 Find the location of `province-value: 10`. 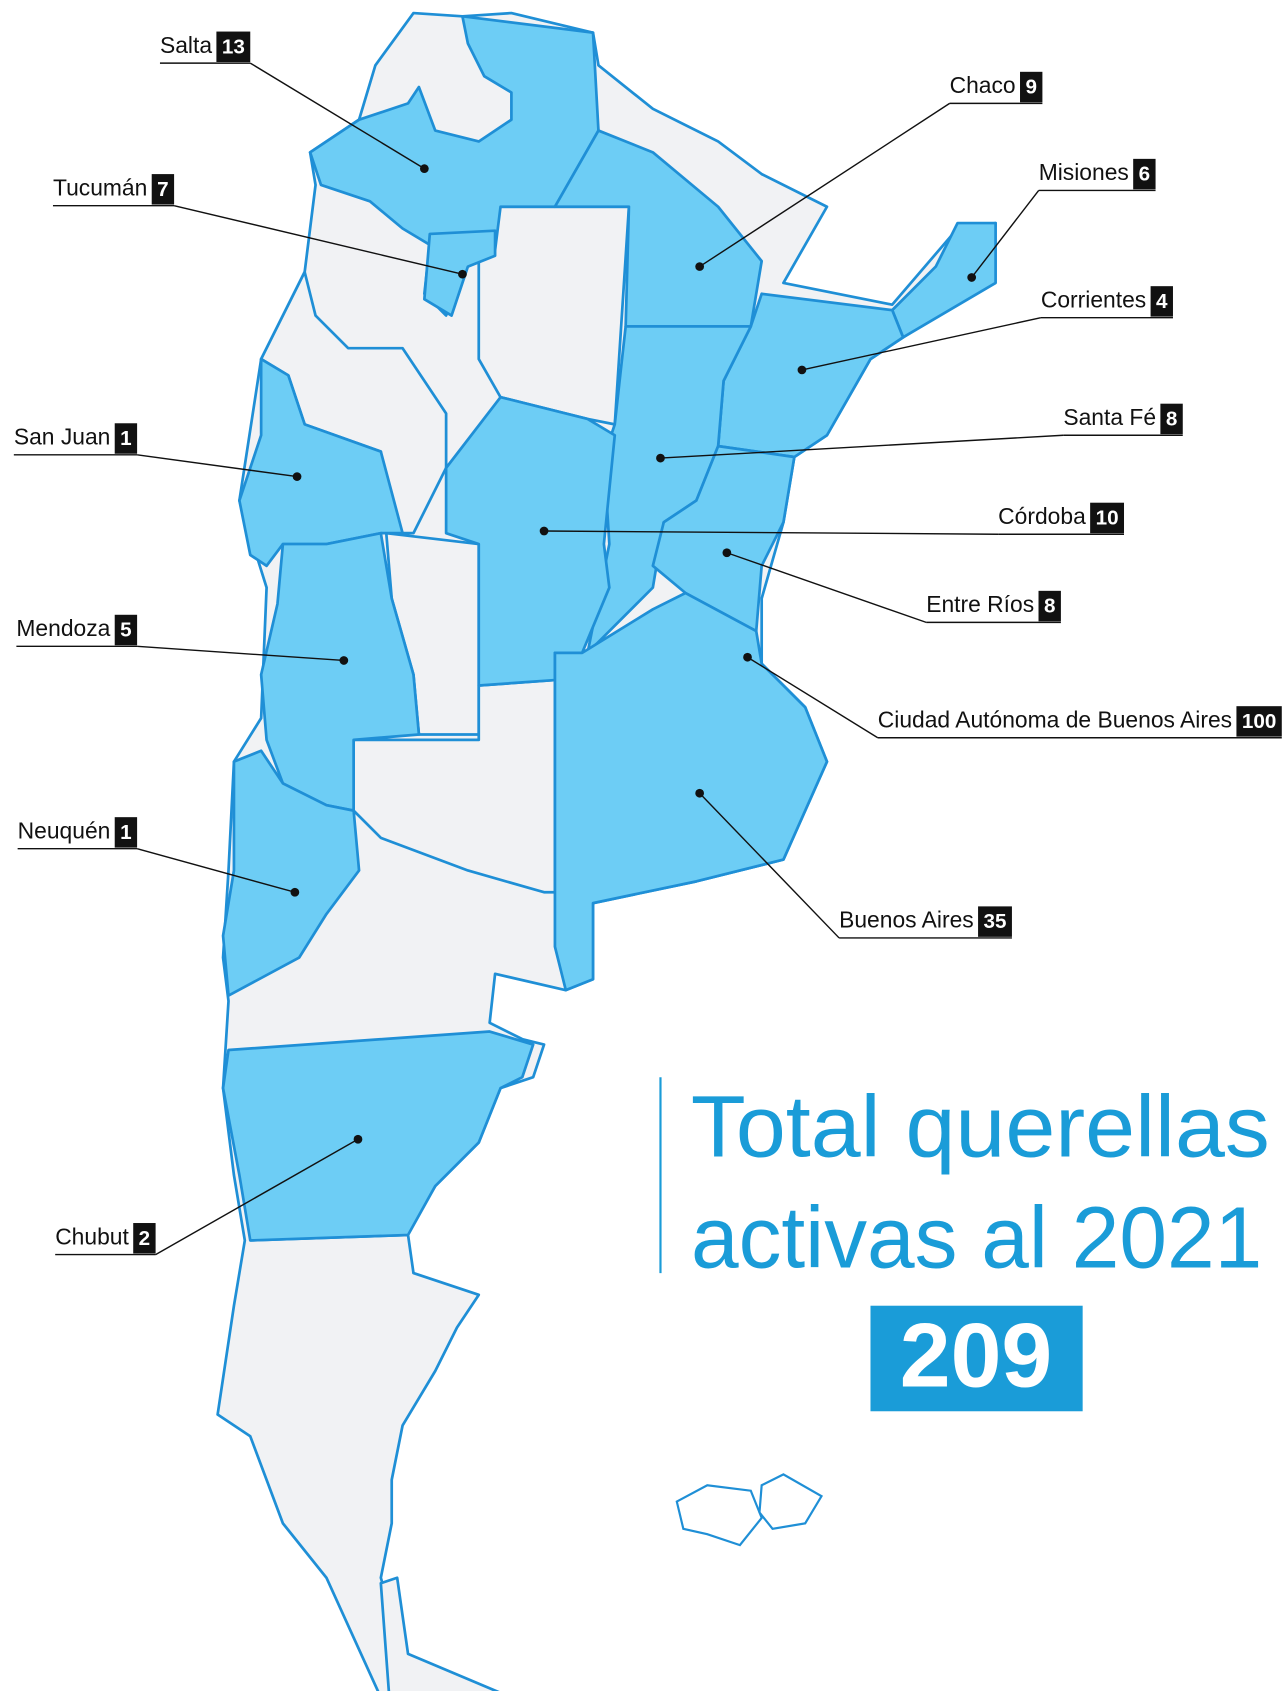

province-value: 10 is located at coordinates (1107, 517).